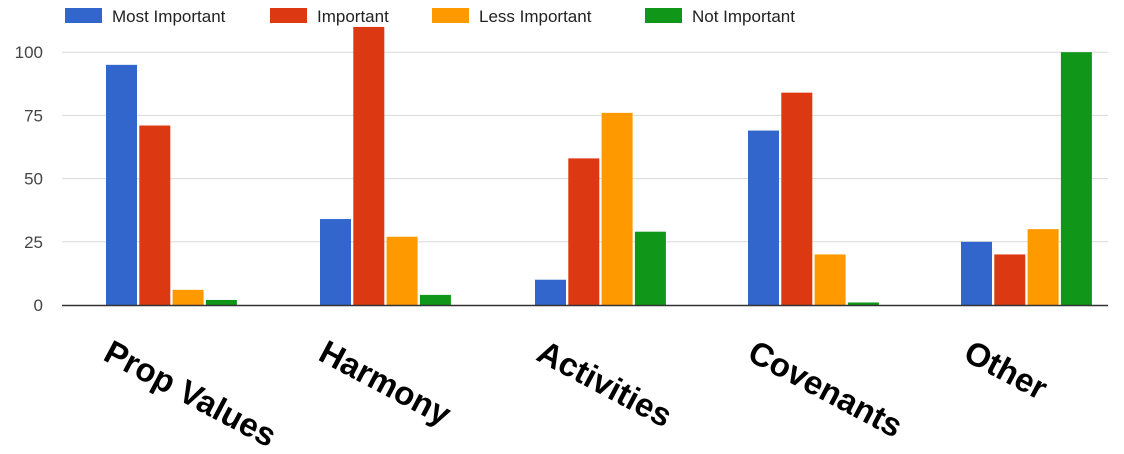 The width and height of the screenshot is (1124, 454). I want to click on legend-swatch-most-important, so click(83, 15).